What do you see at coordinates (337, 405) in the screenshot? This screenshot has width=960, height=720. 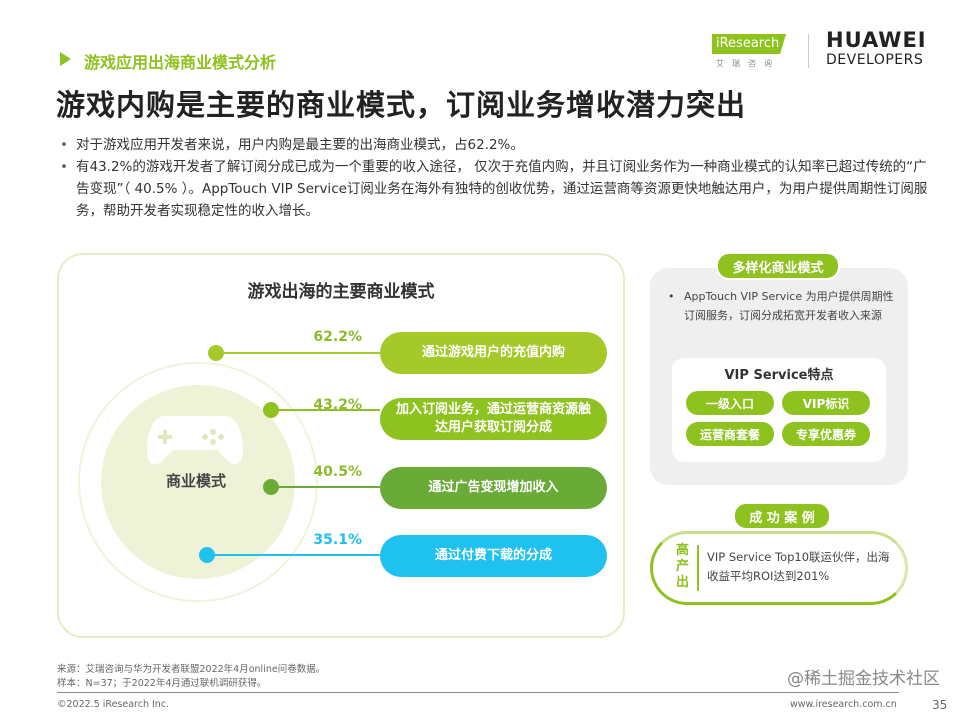 I see `percent-label: 43.2%` at bounding box center [337, 405].